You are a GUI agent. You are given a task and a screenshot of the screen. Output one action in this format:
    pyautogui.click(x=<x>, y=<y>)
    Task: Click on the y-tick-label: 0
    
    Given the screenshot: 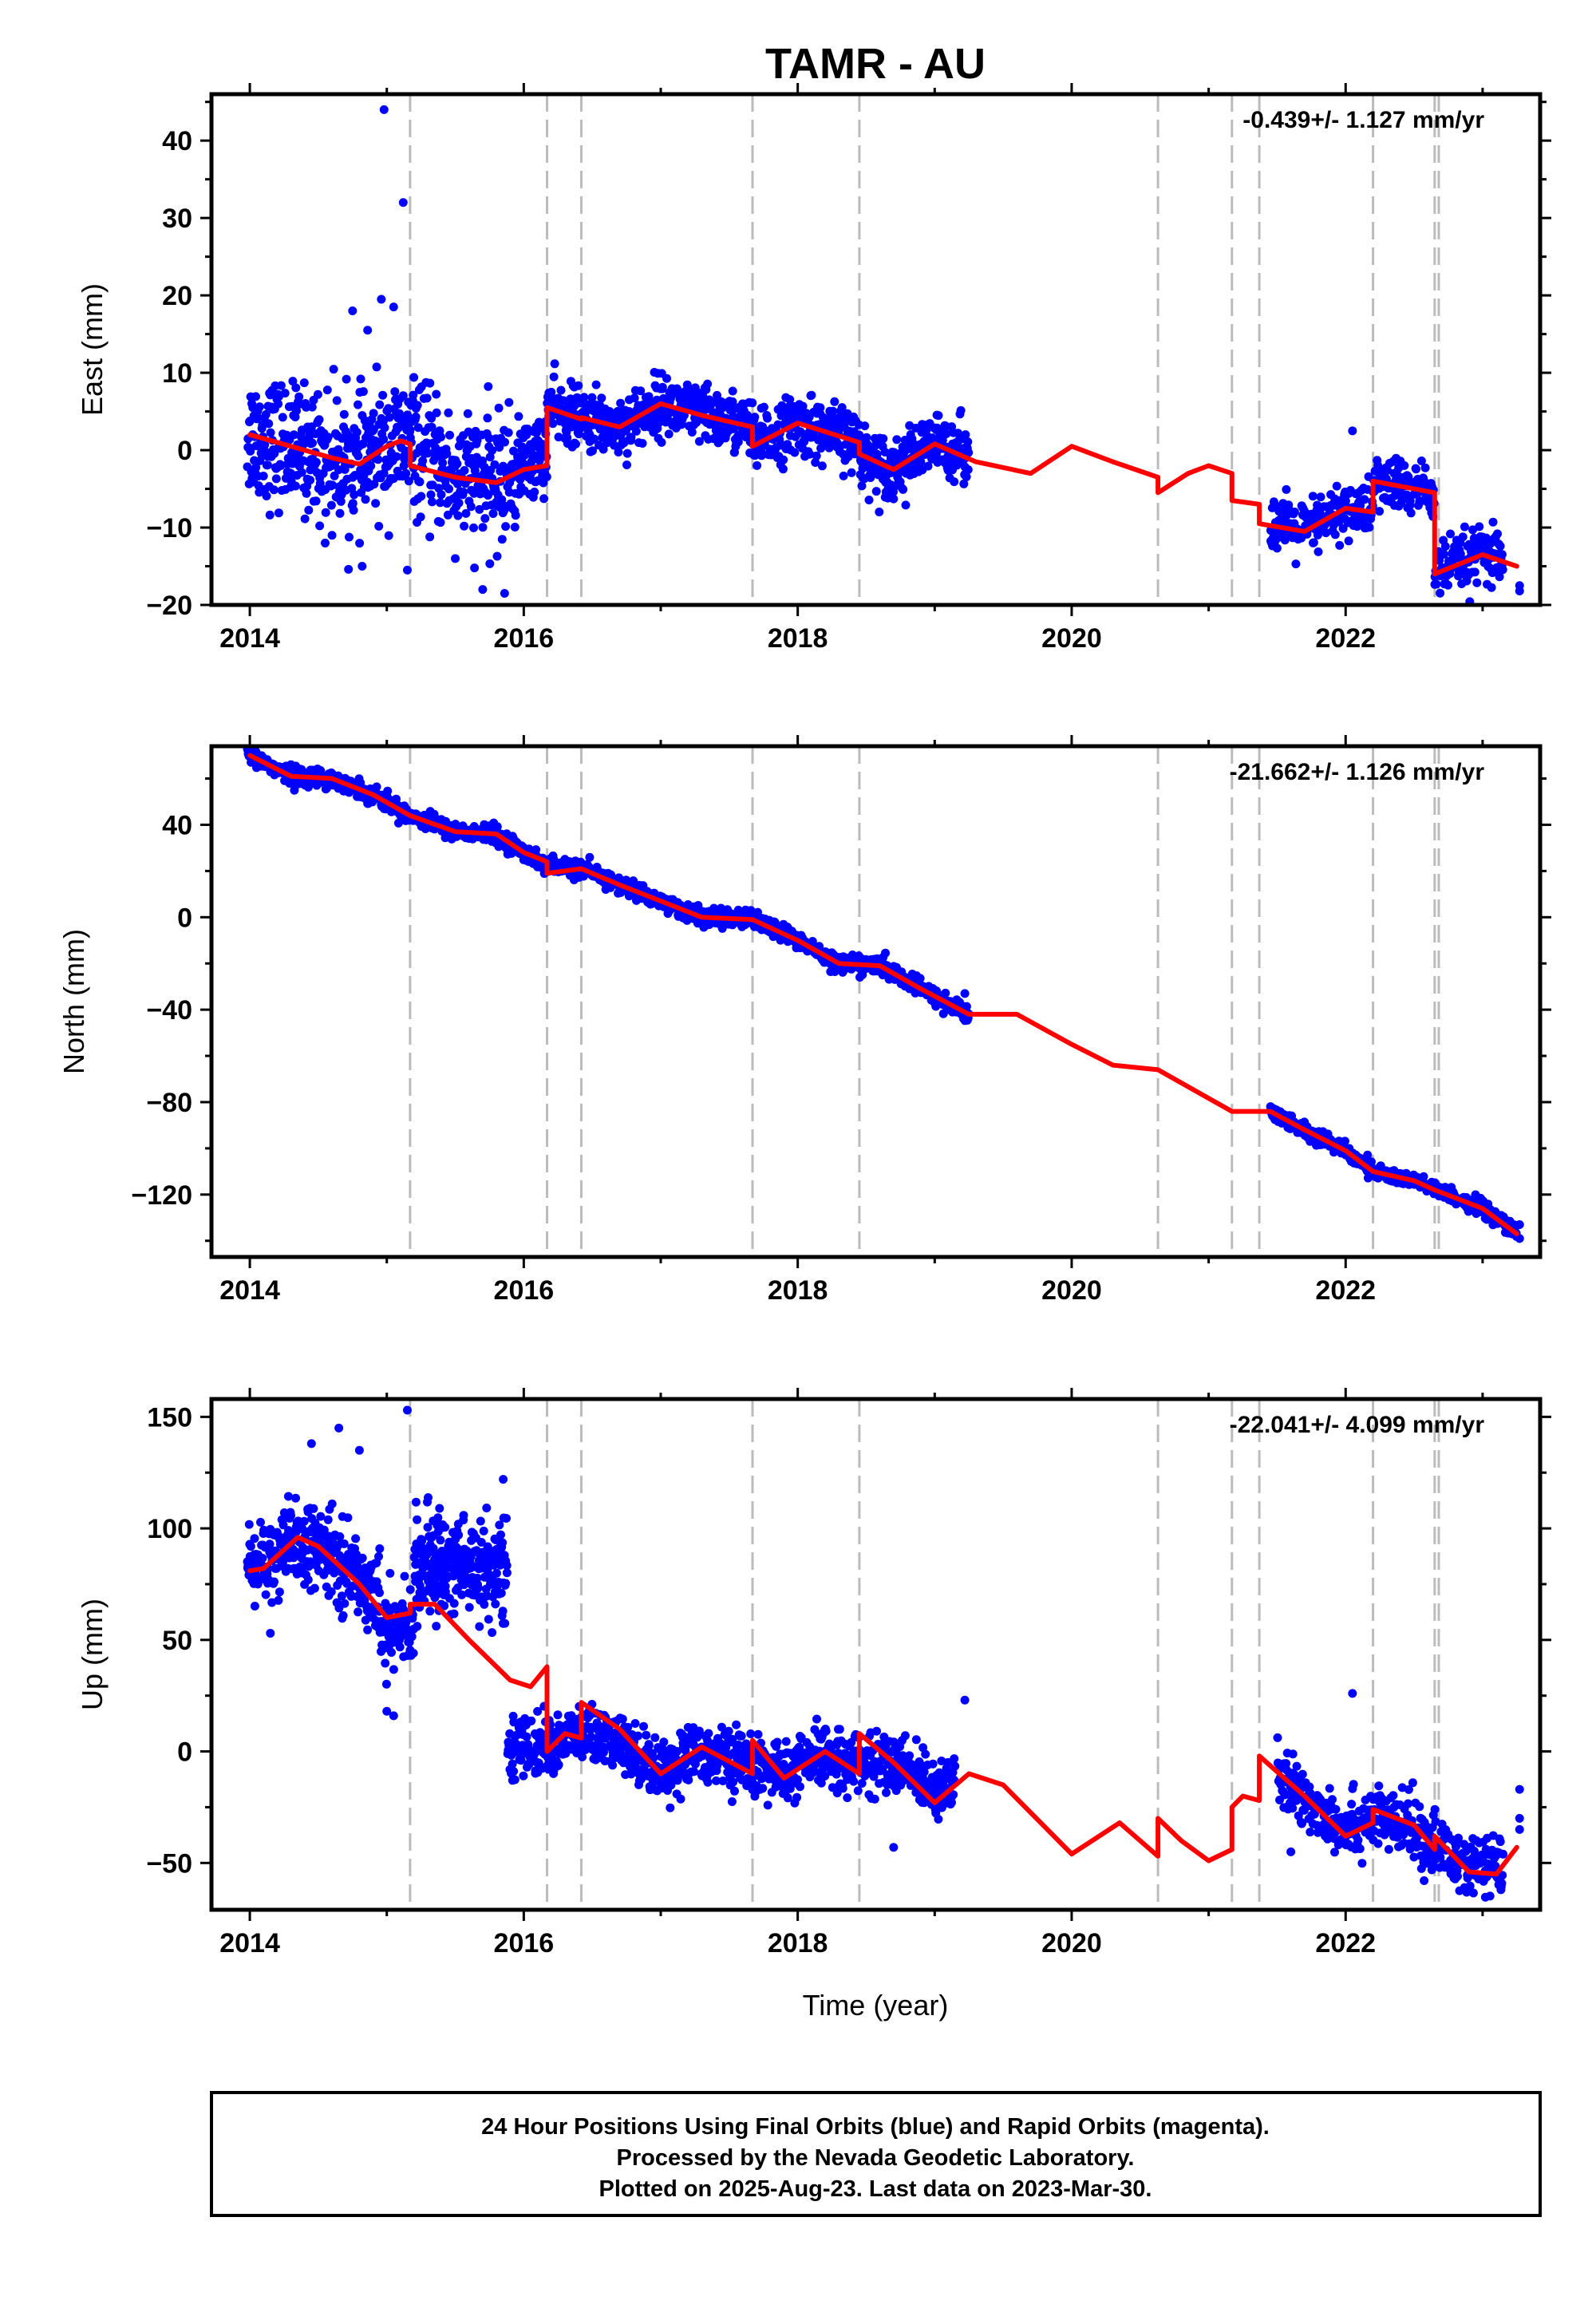 What is the action you would take?
    pyautogui.click(x=184, y=451)
    